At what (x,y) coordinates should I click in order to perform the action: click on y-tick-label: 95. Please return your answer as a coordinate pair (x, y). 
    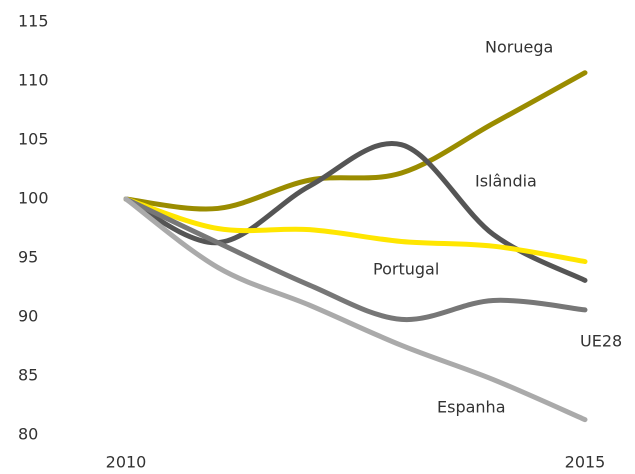
    Looking at the image, I should click on (28, 257).